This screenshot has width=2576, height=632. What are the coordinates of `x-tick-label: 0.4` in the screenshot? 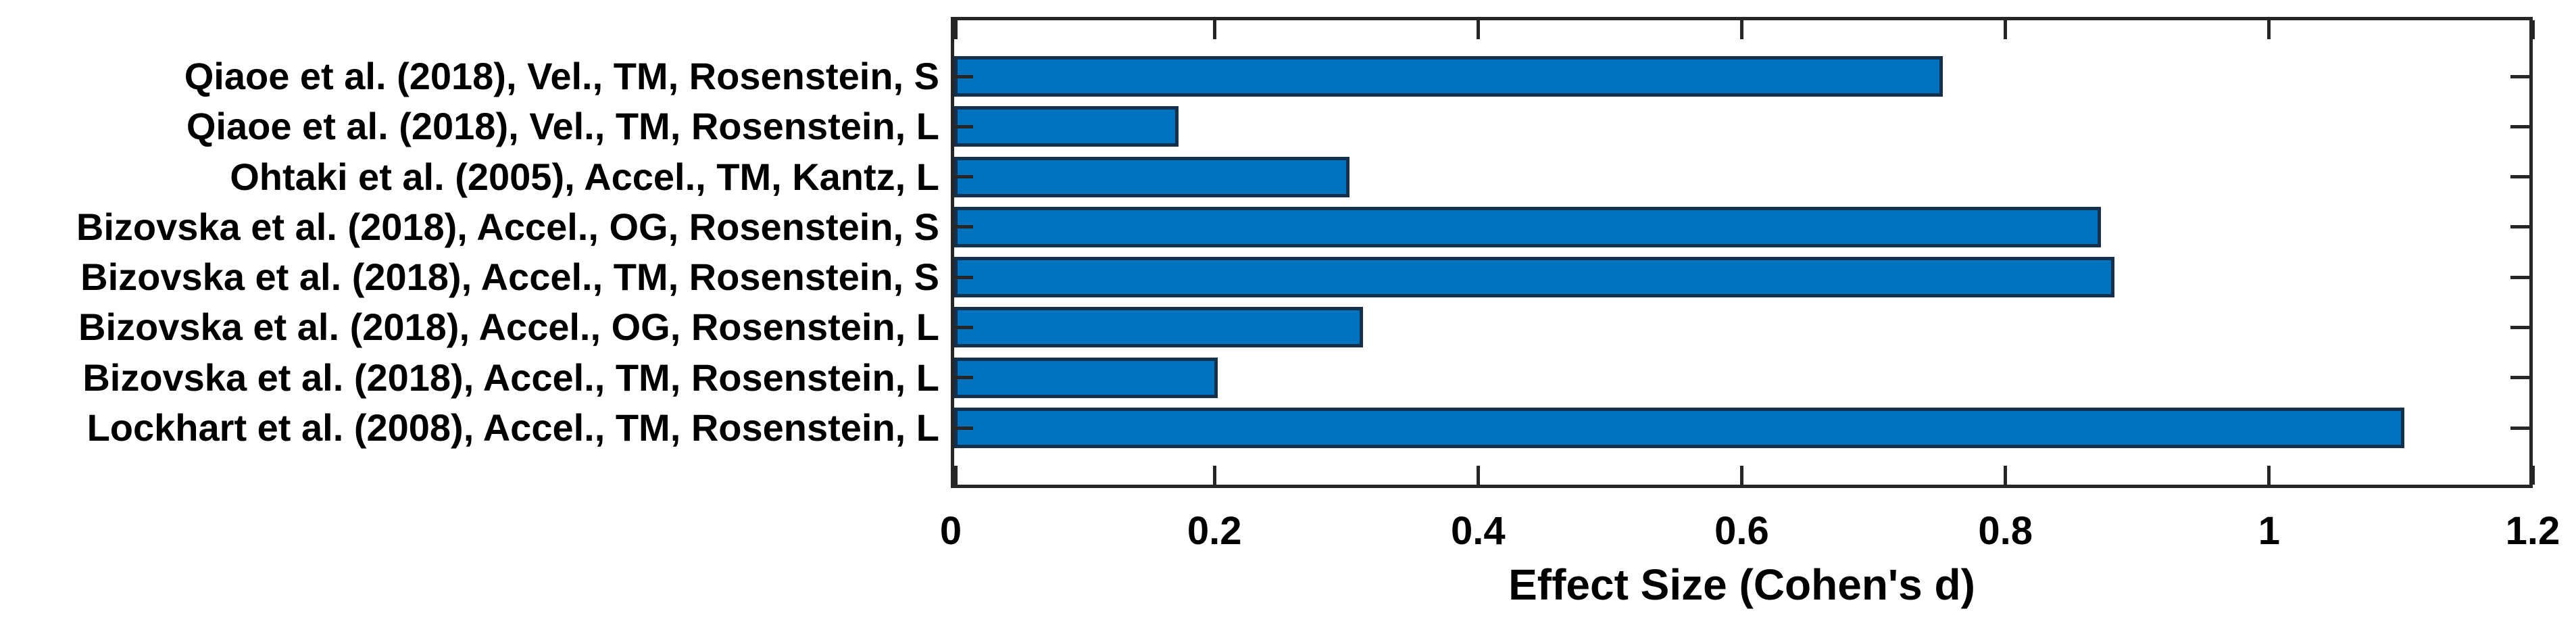 It's located at (1479, 531).